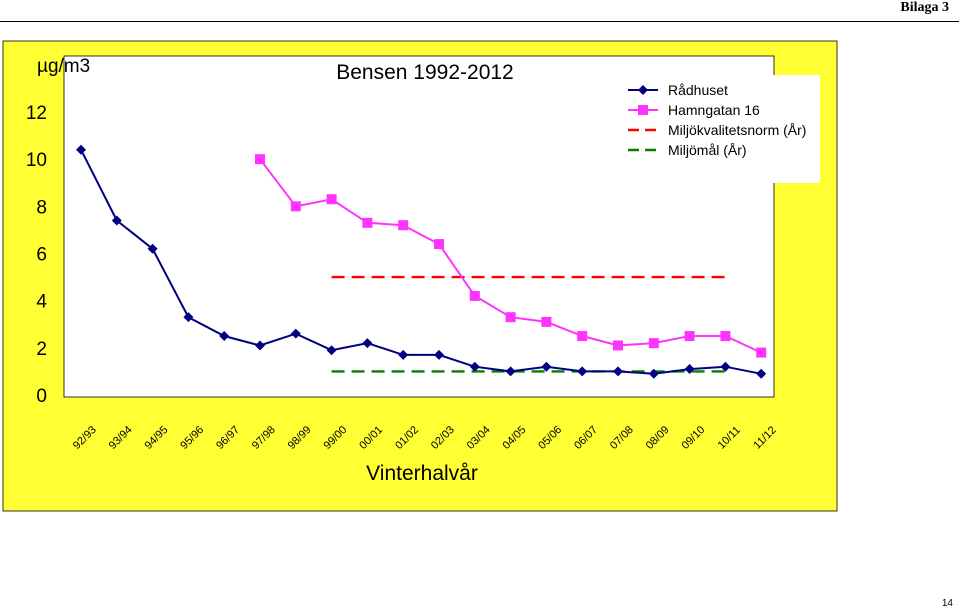 The height and width of the screenshot is (611, 959). Describe the element at coordinates (41, 255) in the screenshot. I see `y-tick-label: 6` at that location.